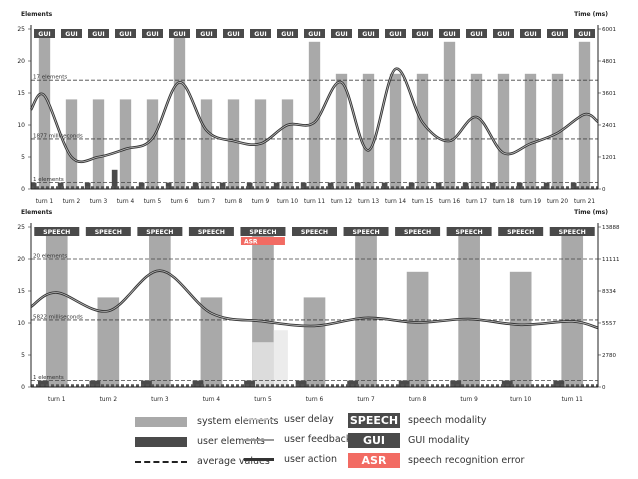 This screenshot has height=479, width=638. What do you see at coordinates (21, 227) in the screenshot?
I see `panel-speech-left-tick-25: 25` at bounding box center [21, 227].